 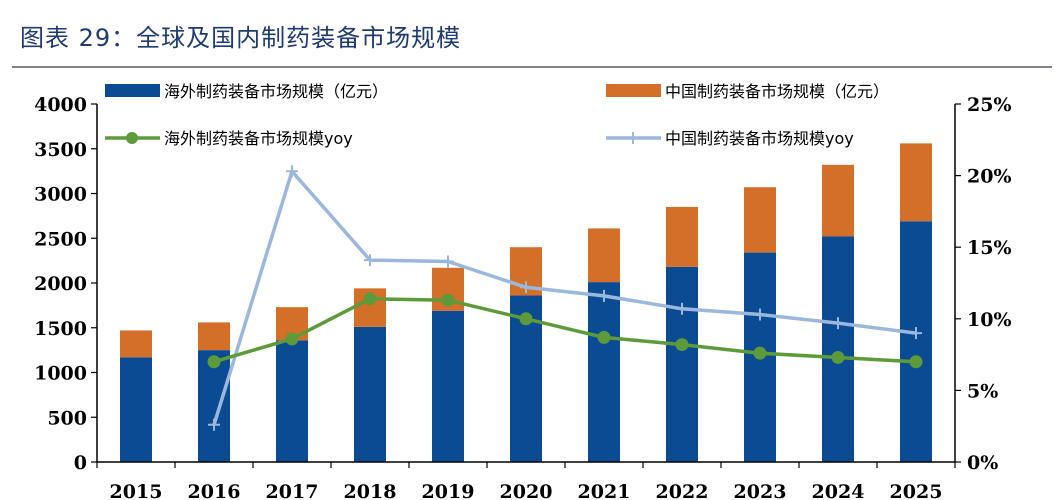 What do you see at coordinates (526, 490) in the screenshot?
I see `x-tick-label-2020: 2020` at bounding box center [526, 490].